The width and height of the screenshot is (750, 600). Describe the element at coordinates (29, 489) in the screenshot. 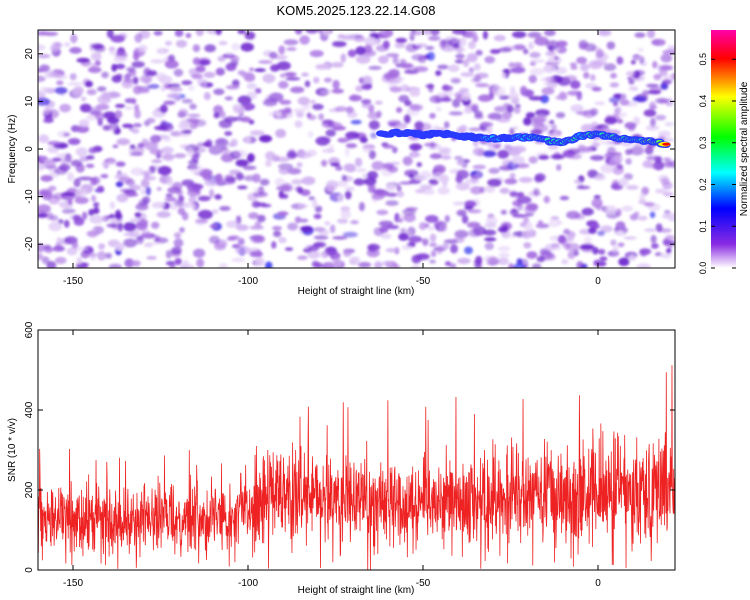

I see `snr-y-tick-label: 200` at that location.